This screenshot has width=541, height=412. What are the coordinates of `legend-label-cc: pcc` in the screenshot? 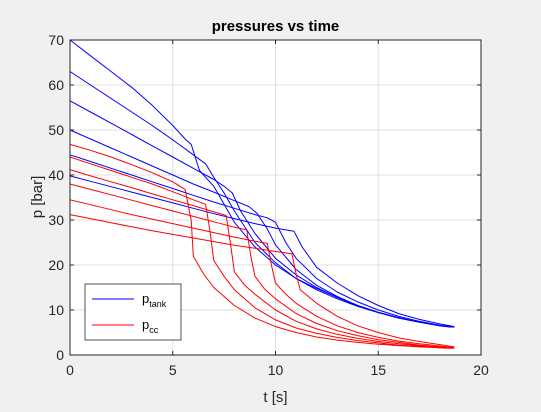 It's located at (150, 326).